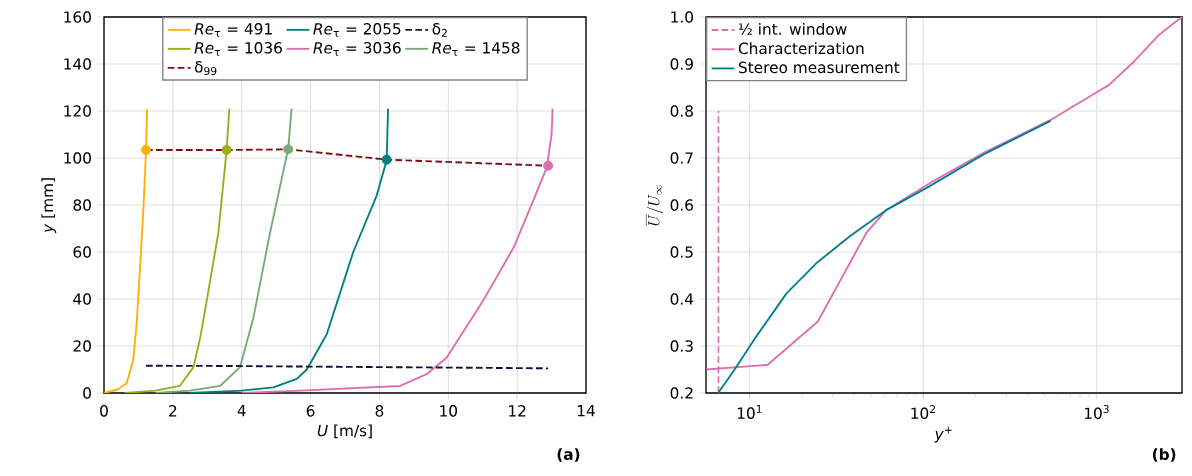  Describe the element at coordinates (379, 411) in the screenshot. I see `x-tick-label: 8` at that location.